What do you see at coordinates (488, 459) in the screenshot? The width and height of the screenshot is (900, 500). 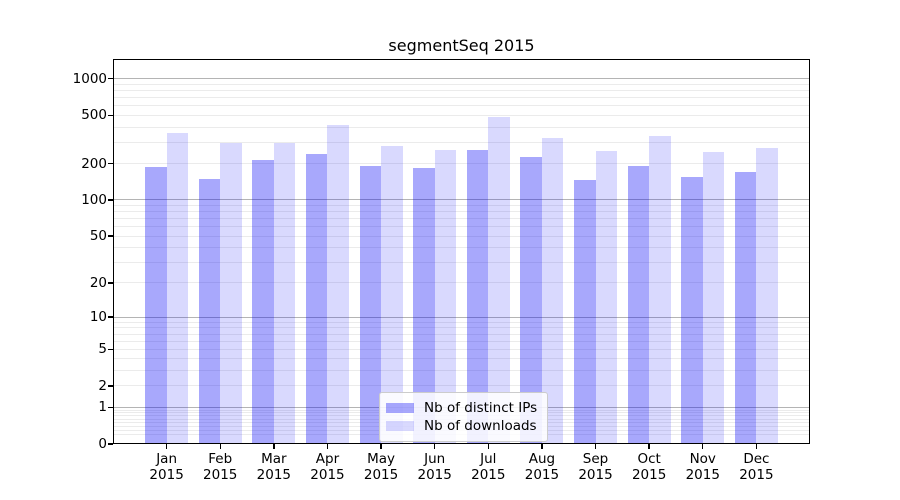 I see `month-label: Jul` at bounding box center [488, 459].